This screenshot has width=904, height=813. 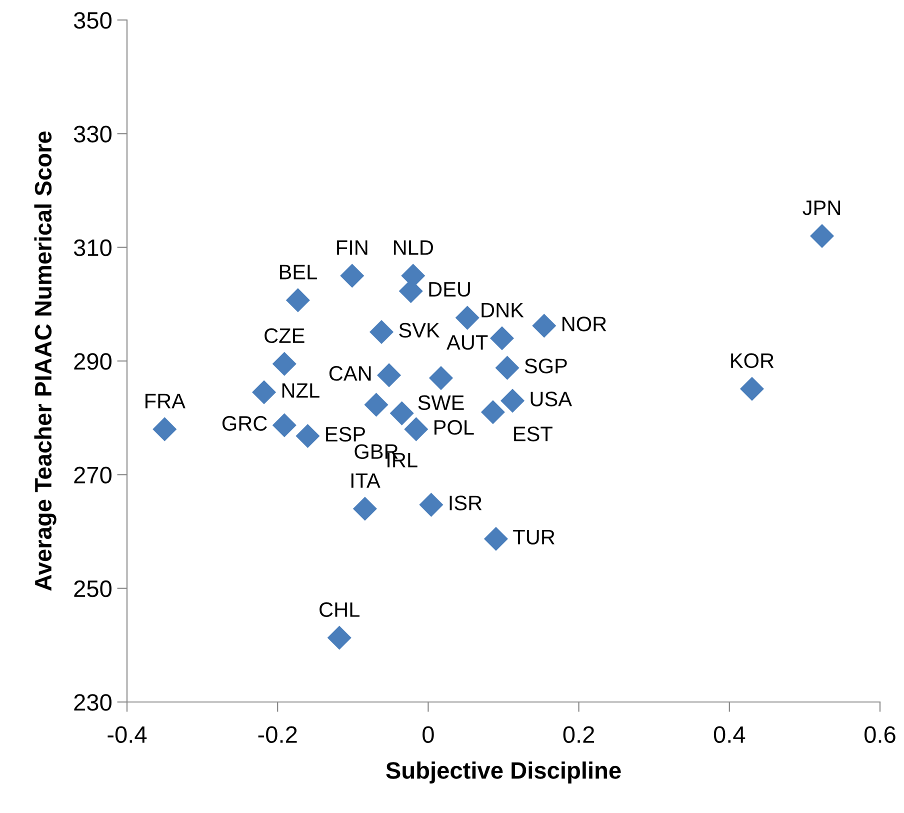 I want to click on x-tick-label: 0, so click(x=428, y=734).